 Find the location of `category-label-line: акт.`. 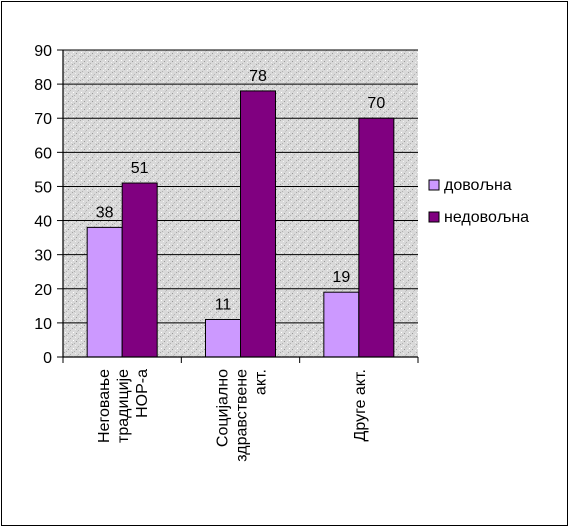

category-label-line: акт. is located at coordinates (261, 382).